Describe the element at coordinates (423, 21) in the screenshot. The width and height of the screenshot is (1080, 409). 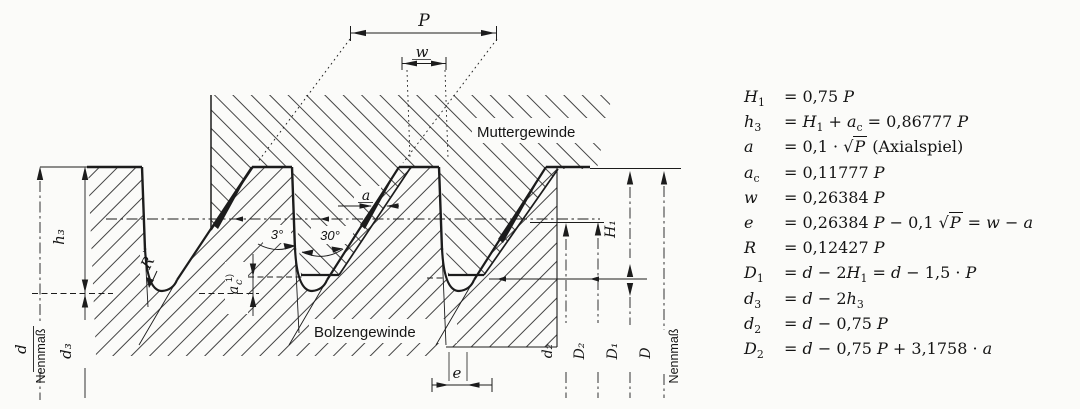
I see `label-pitch: P` at that location.